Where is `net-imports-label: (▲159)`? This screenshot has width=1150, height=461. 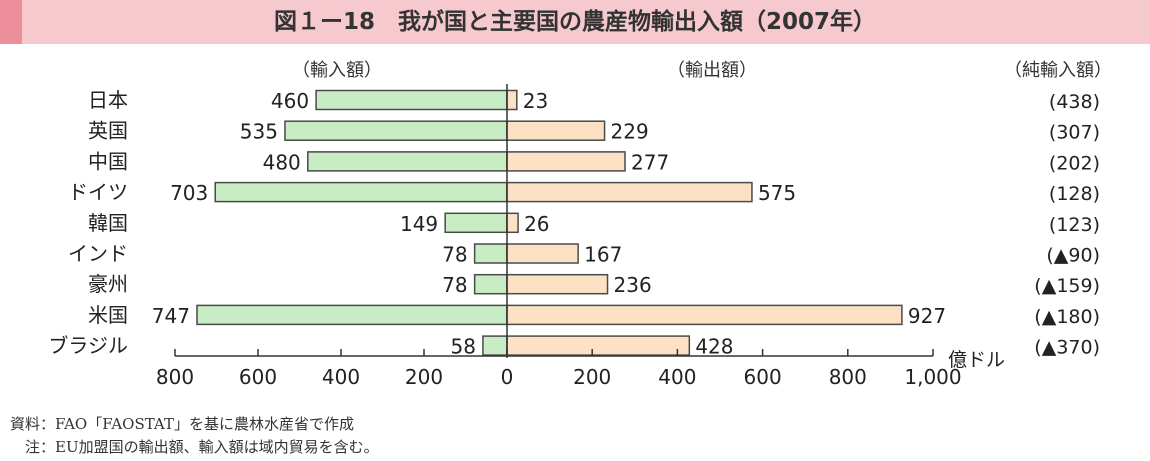 net-imports-label: (▲159) is located at coordinates (1067, 286).